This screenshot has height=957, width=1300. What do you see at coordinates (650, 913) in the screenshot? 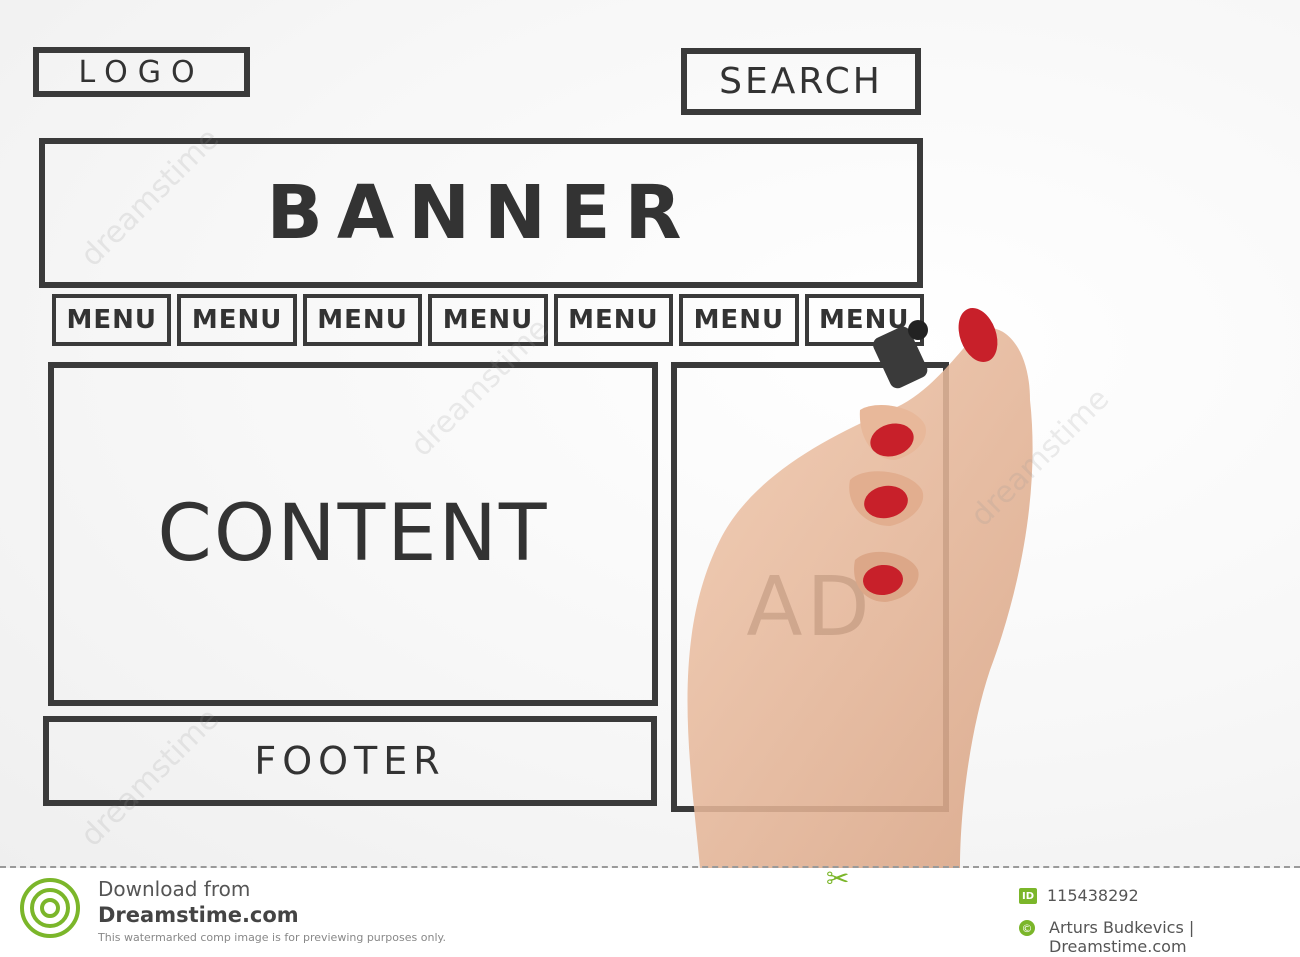
I see `watermark-footer` at bounding box center [650, 913].